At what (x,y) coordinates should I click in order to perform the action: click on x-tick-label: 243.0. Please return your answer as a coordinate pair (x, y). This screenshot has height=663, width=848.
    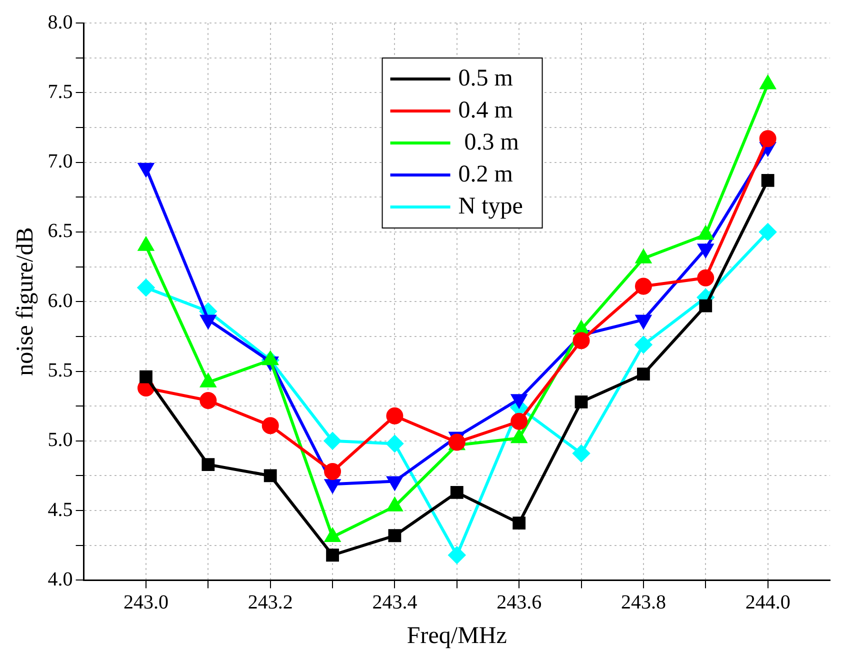
    Looking at the image, I should click on (145, 602).